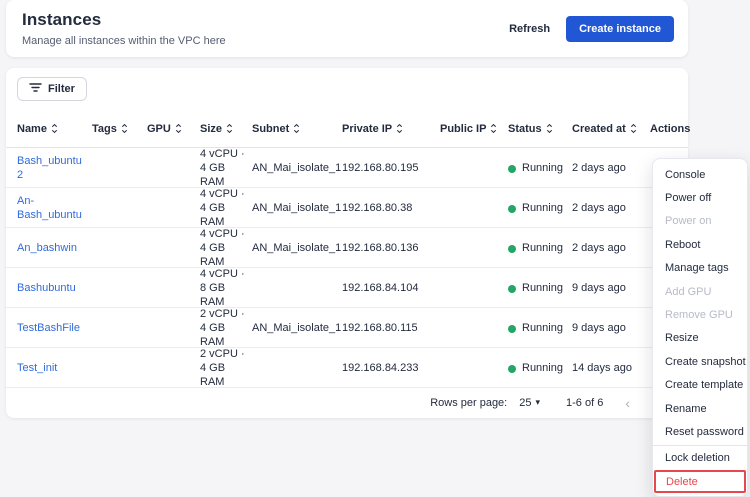  What do you see at coordinates (529, 403) in the screenshot?
I see `rows-per-page-select: 25 ▾` at bounding box center [529, 403].